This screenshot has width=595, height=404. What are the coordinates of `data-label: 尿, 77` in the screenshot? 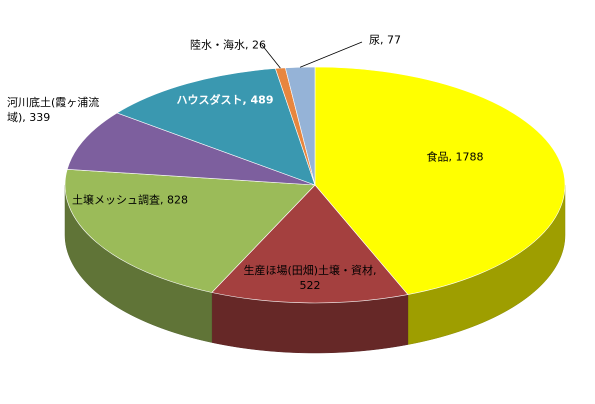 It's located at (385, 40).